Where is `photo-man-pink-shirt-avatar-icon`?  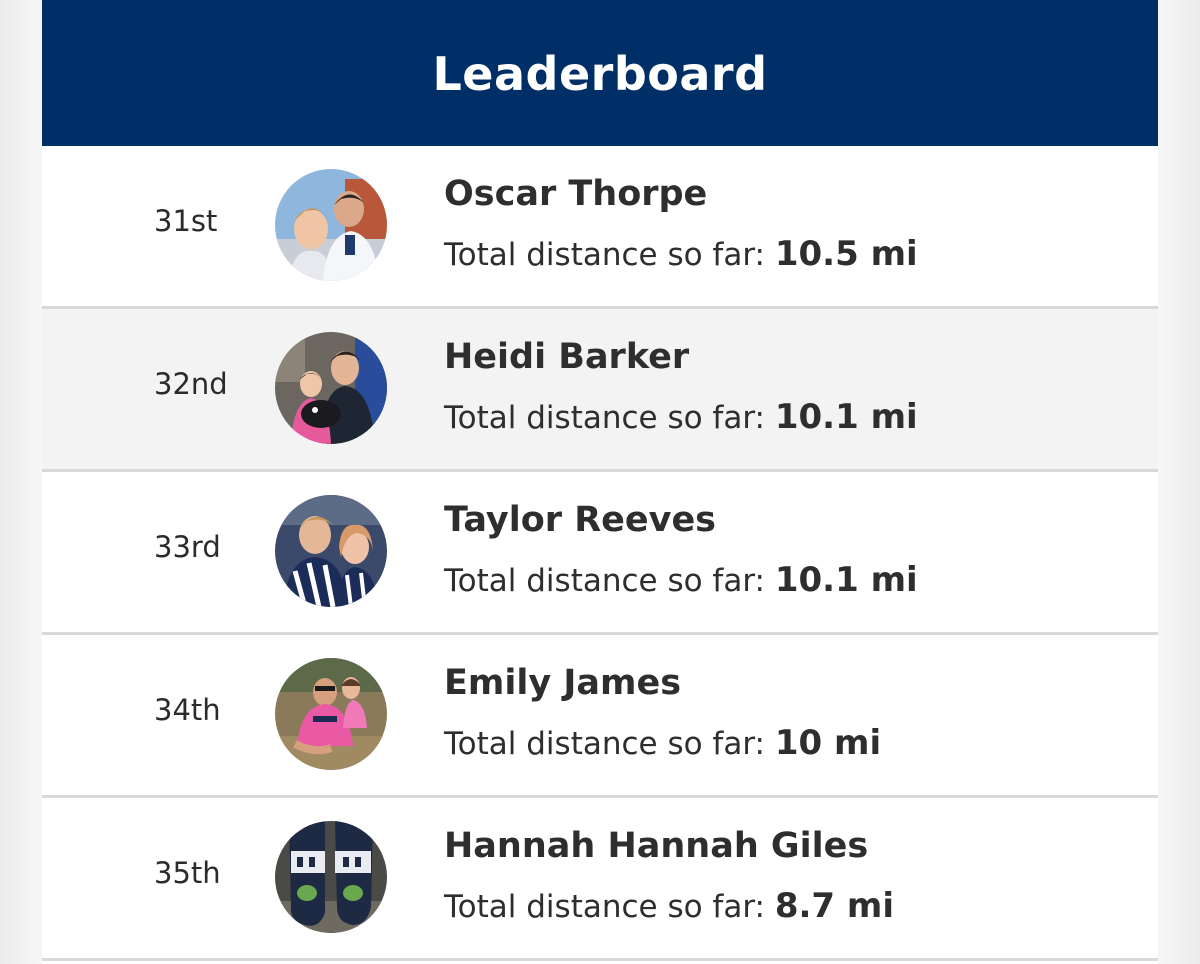 photo-man-pink-shirt-avatar-icon is located at coordinates (331, 714).